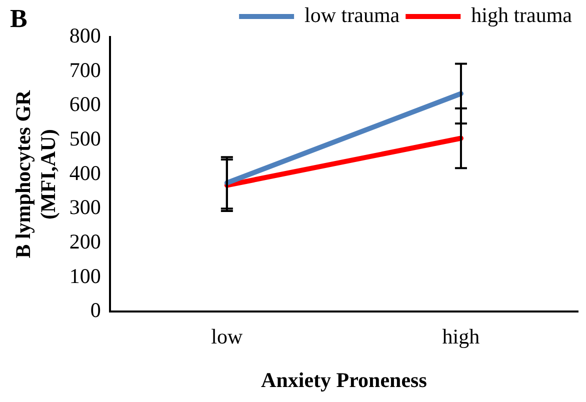 Image resolution: width=586 pixels, height=402 pixels. I want to click on text: B, so click(19, 19).